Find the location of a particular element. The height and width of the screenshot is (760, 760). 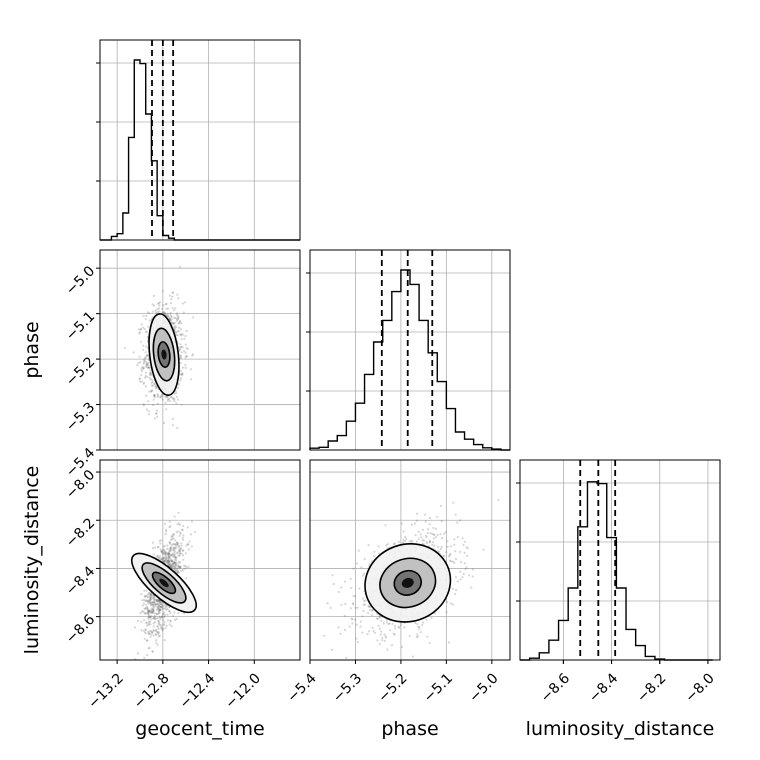

hist-panel-phase is located at coordinates (408, 350).